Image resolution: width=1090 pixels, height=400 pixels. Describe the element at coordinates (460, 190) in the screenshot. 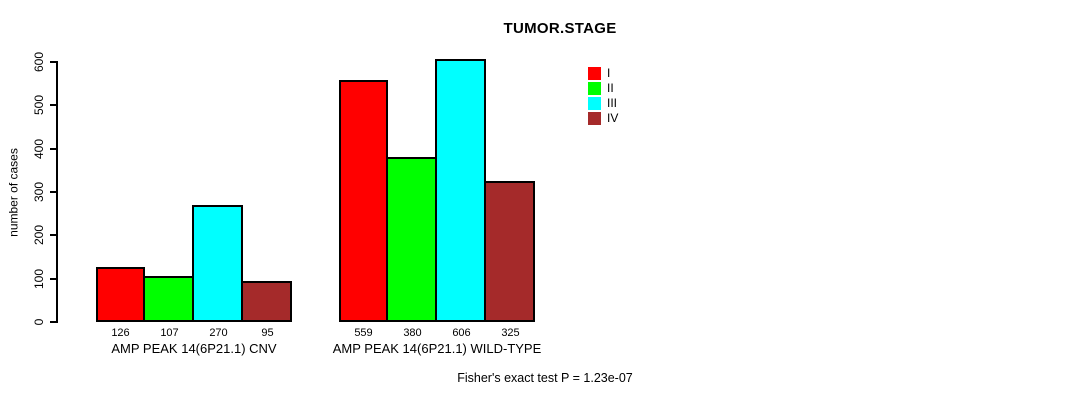

I see `bar-iii-group2` at that location.